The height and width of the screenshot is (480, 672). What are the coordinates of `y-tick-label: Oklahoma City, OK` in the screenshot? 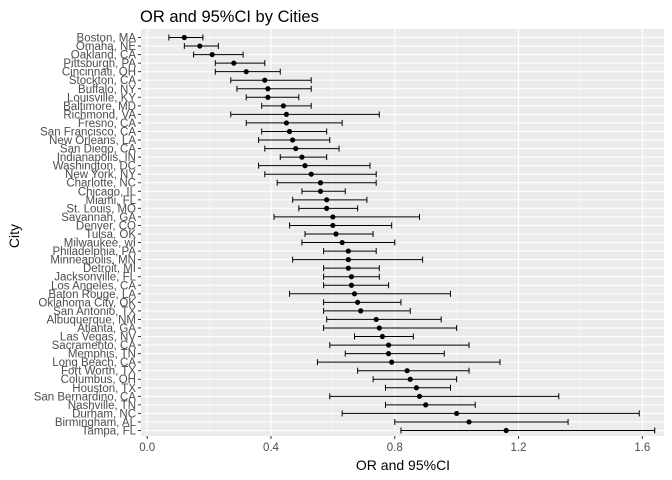 It's located at (87, 303).